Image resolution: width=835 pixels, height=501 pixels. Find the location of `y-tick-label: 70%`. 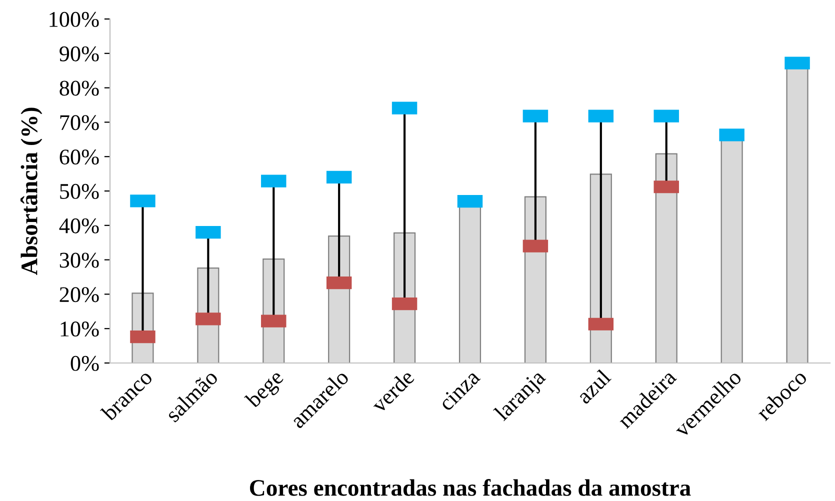

y-tick-label: 70% is located at coordinates (79, 122).